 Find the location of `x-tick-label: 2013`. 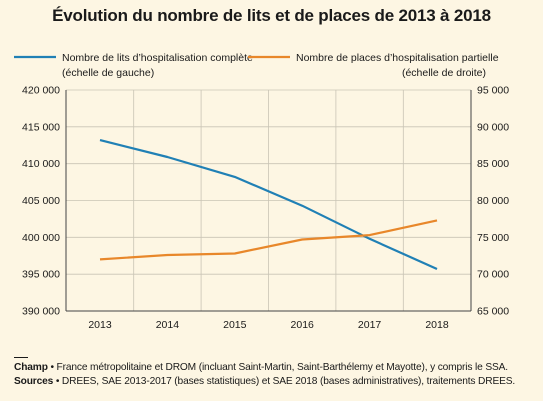

x-tick-label: 2013 is located at coordinates (100, 325).